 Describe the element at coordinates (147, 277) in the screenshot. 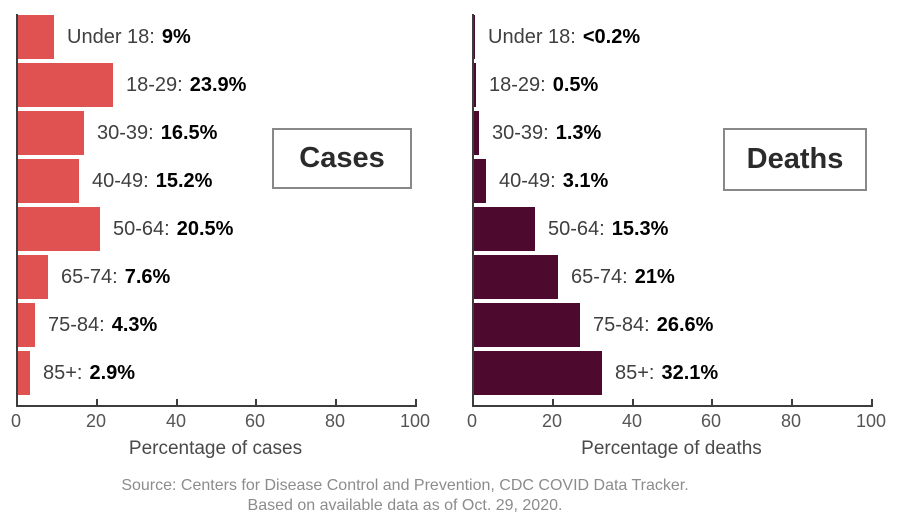

I see `value-label: 7.6%` at that location.